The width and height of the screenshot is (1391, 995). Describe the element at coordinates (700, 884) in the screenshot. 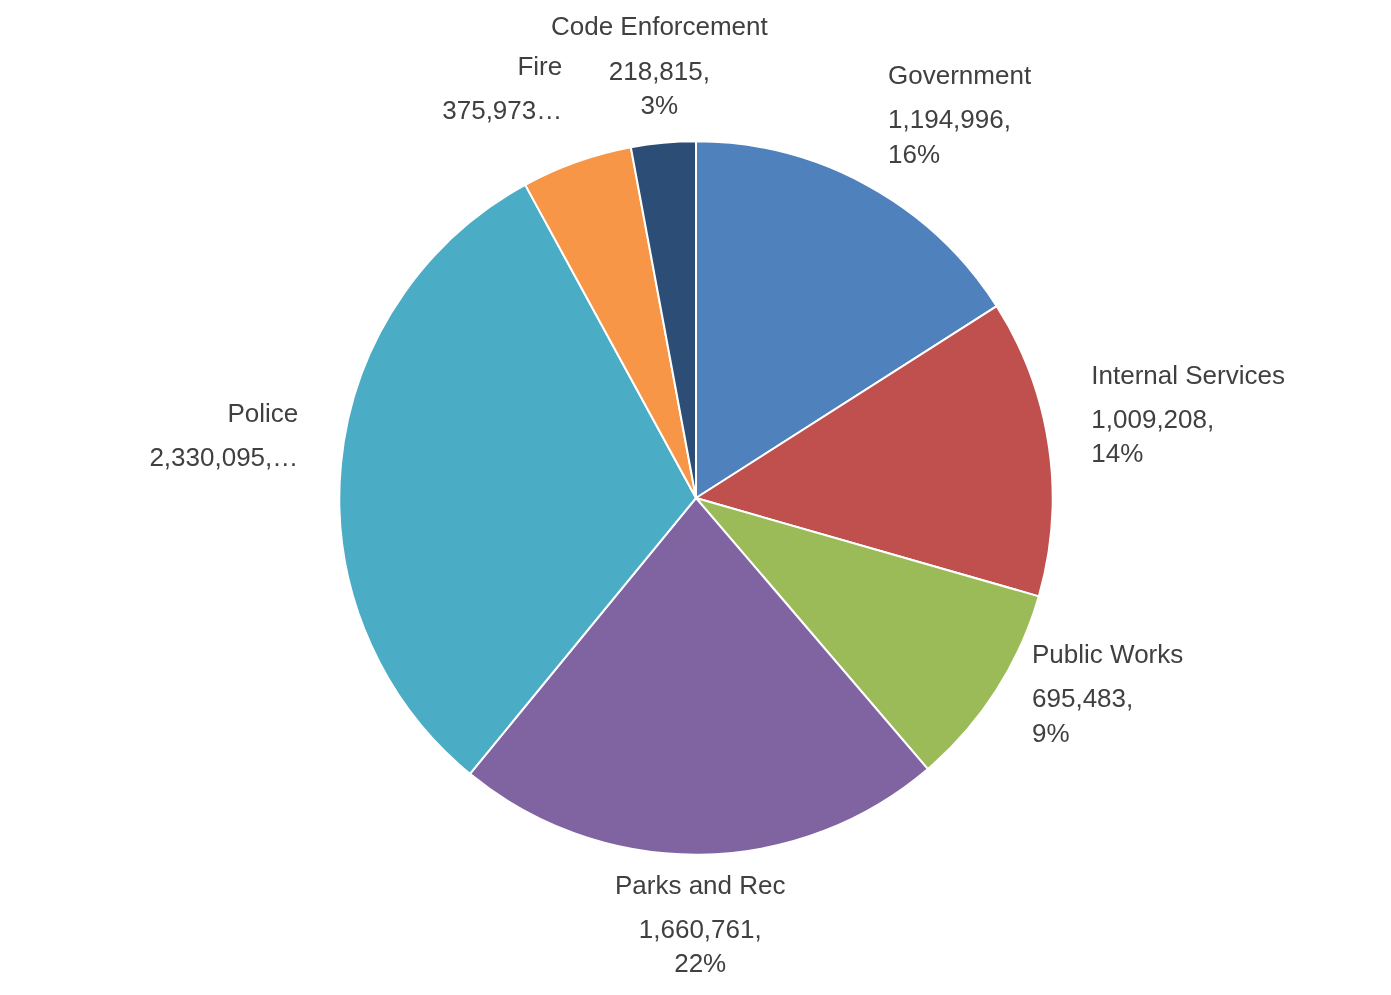

I see `slice-label: Parks and Rec` at that location.